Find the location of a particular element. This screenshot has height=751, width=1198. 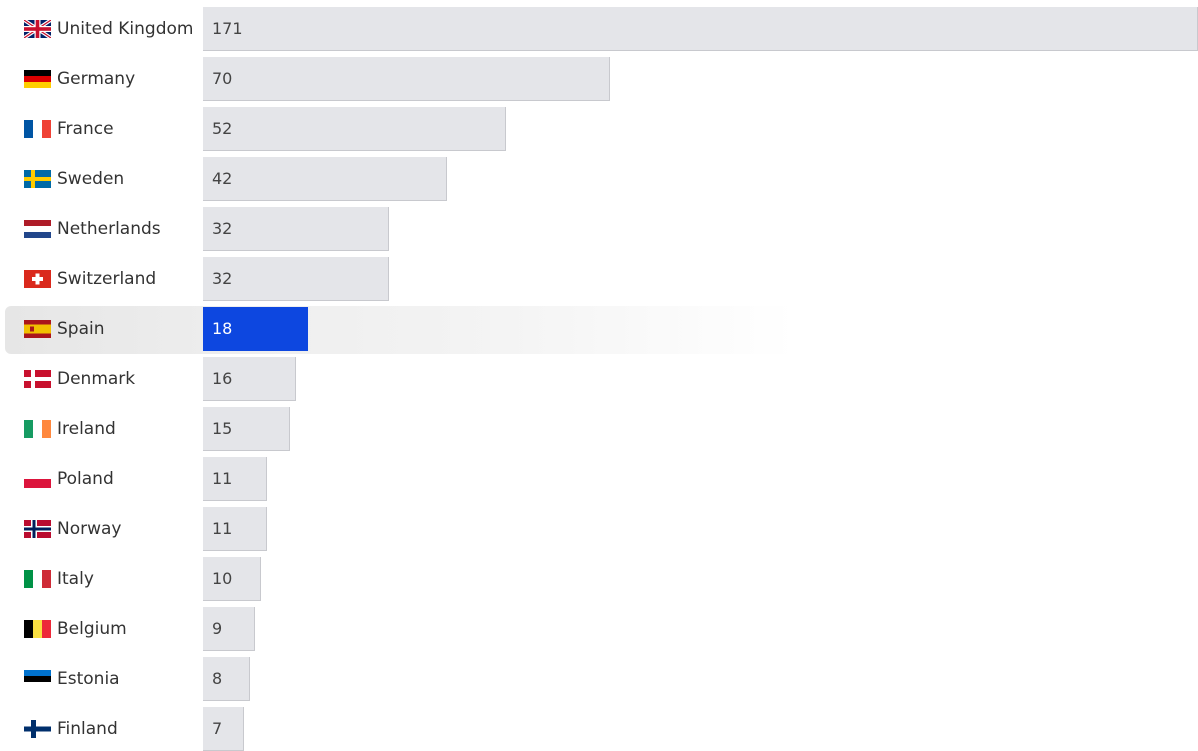

category-label: Estonia is located at coordinates (72, 679).